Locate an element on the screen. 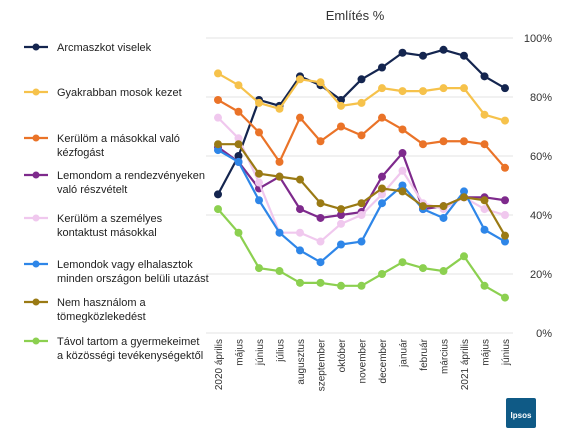  legend-label: való részvételt is located at coordinates (92, 190).